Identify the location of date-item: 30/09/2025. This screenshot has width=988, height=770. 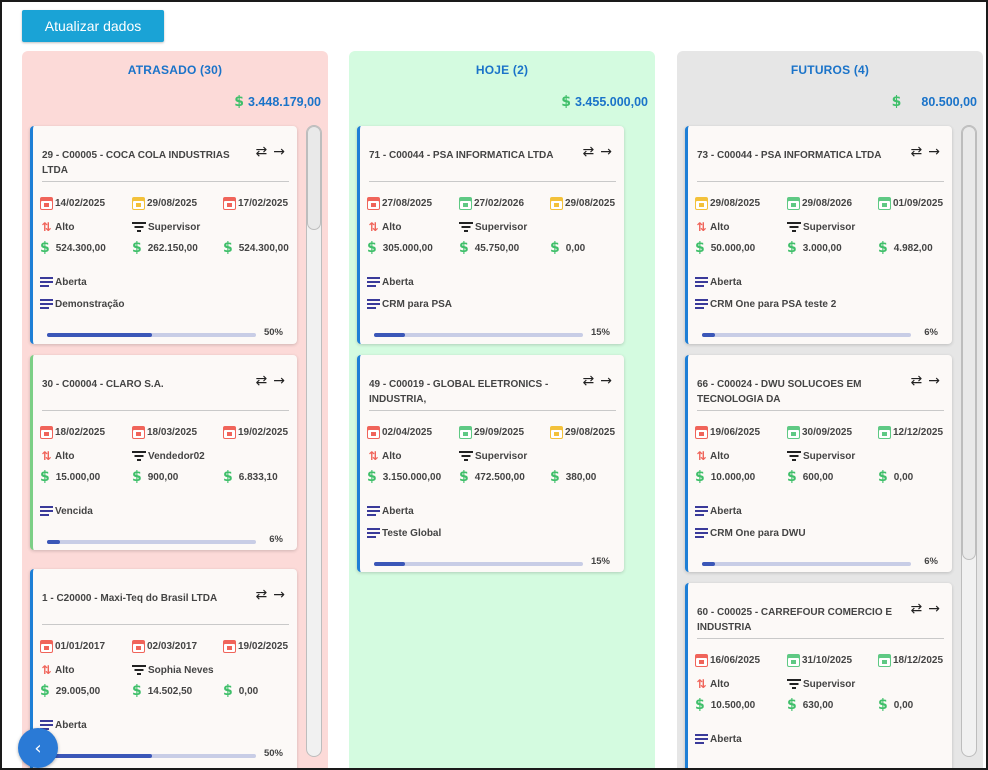
(832, 432).